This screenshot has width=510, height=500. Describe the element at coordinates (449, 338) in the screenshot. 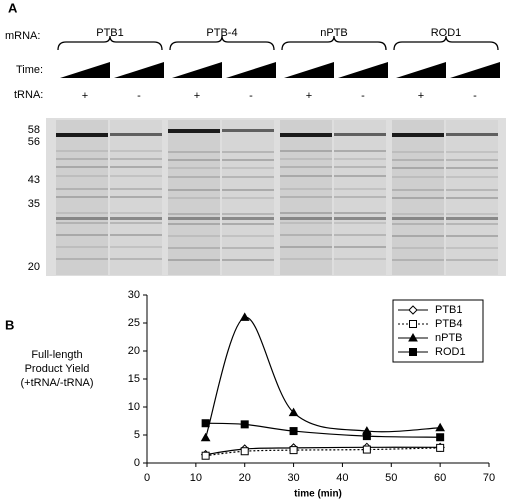

I see `legend-label: nPTB` at that location.